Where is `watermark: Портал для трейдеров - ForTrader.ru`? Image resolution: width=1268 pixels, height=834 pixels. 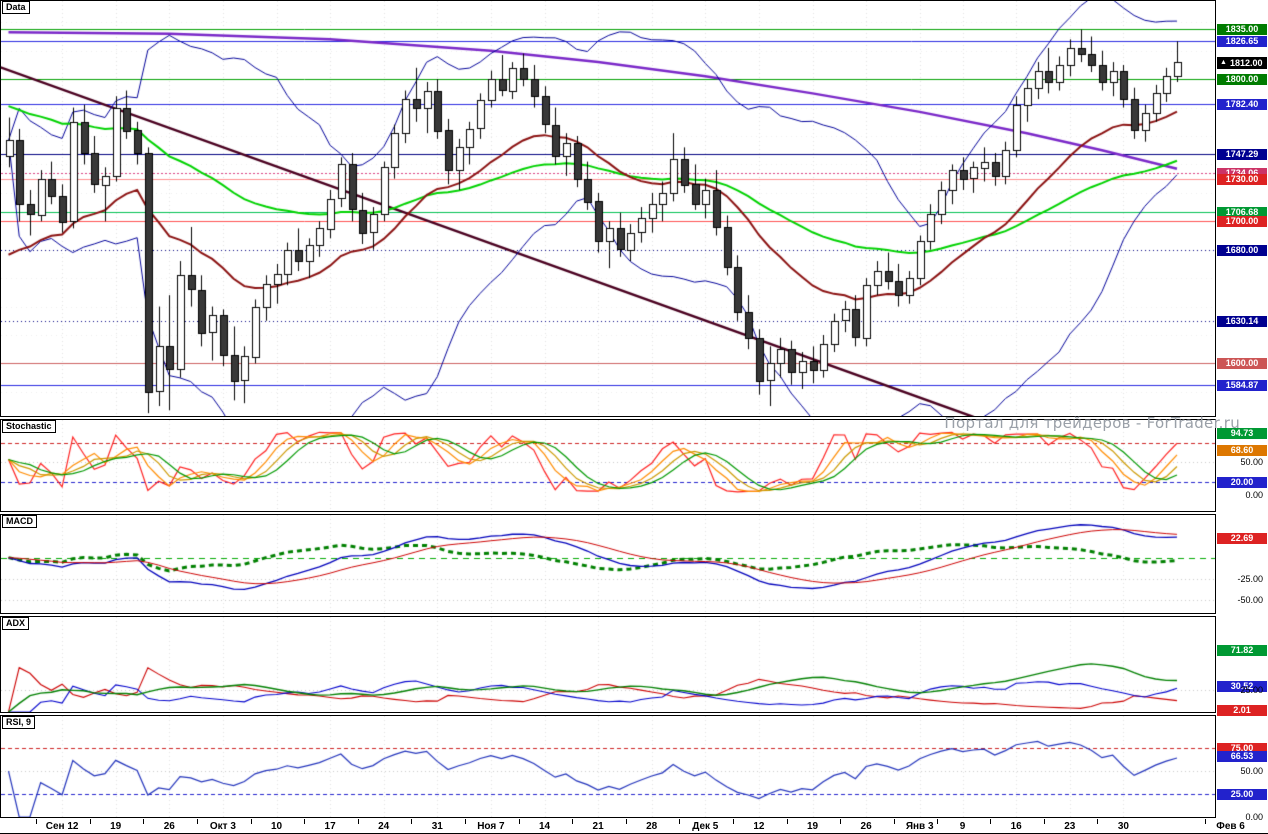
watermark: Портал для трейдеров - ForTrader.ru is located at coordinates (1092, 423).